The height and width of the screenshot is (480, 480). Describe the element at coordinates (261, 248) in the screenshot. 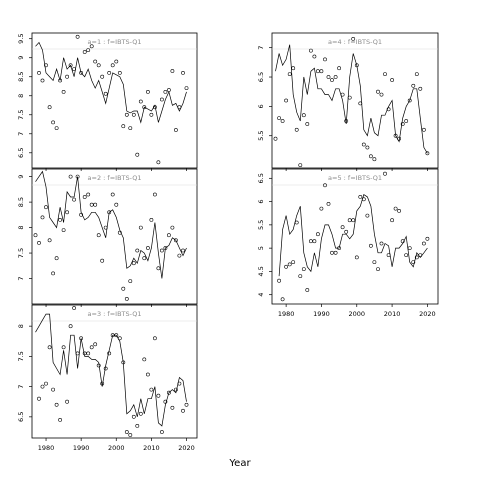

I see `panel-5-y-tick-label: 5` at that location.